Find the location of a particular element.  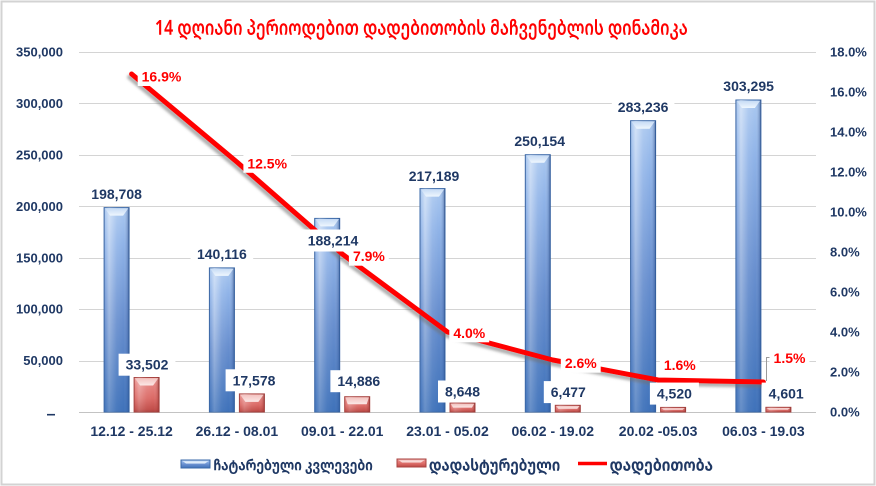

svg-text: 33,502 is located at coordinates (147, 365).